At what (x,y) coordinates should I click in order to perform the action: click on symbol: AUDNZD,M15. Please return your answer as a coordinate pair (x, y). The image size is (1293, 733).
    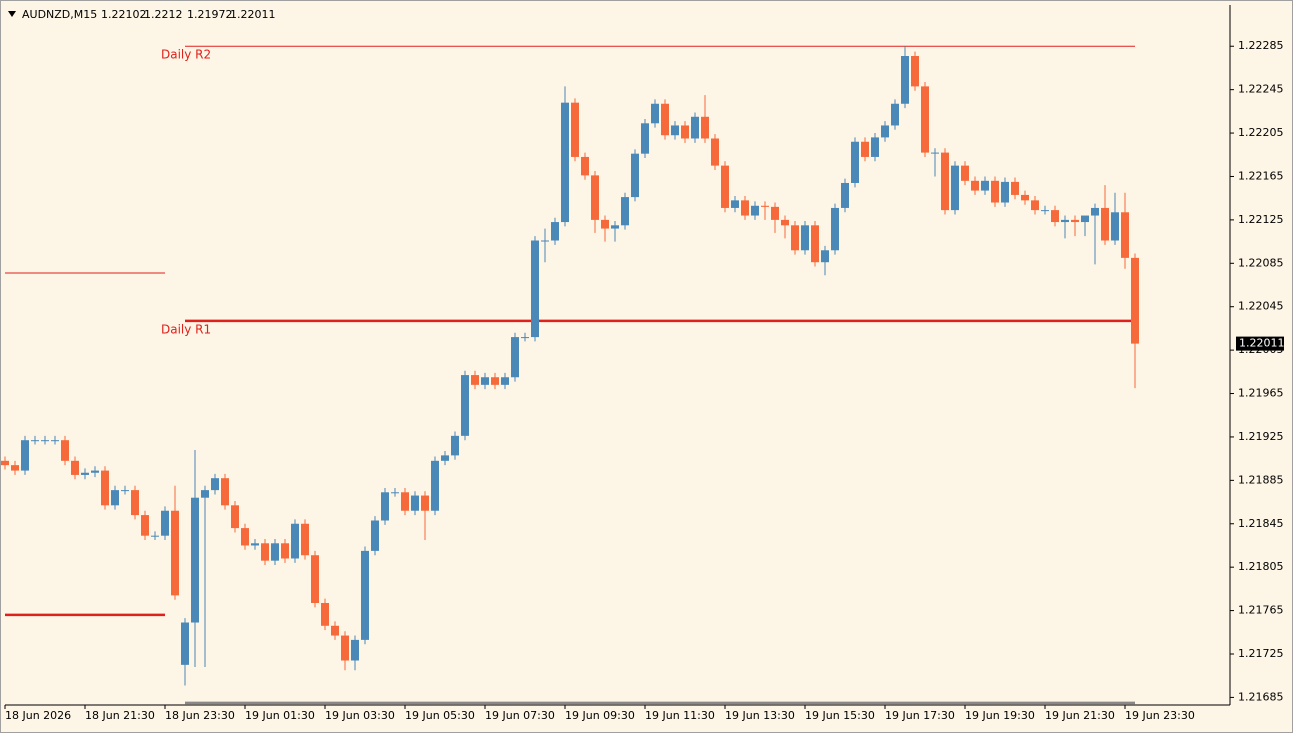
    Looking at the image, I should click on (59, 14).